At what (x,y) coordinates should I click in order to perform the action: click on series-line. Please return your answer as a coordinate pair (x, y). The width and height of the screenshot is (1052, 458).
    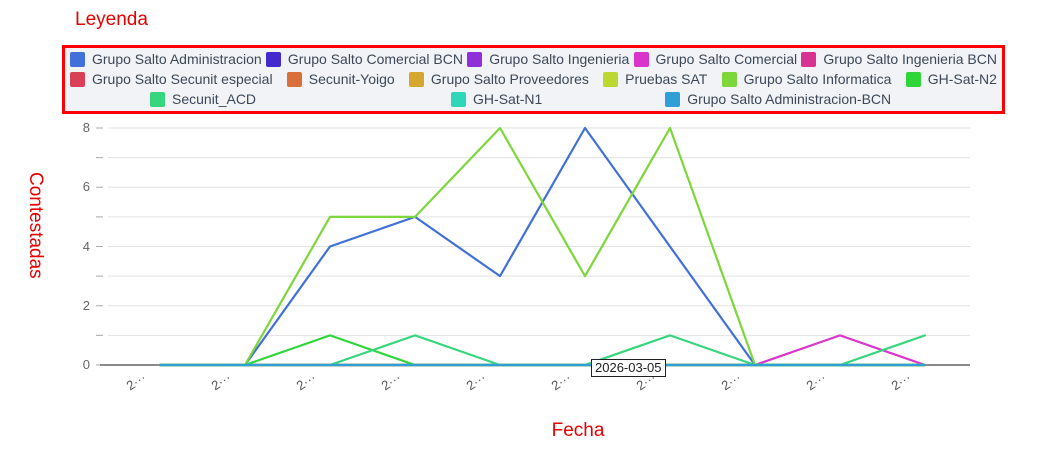
    Looking at the image, I should click on (542, 350).